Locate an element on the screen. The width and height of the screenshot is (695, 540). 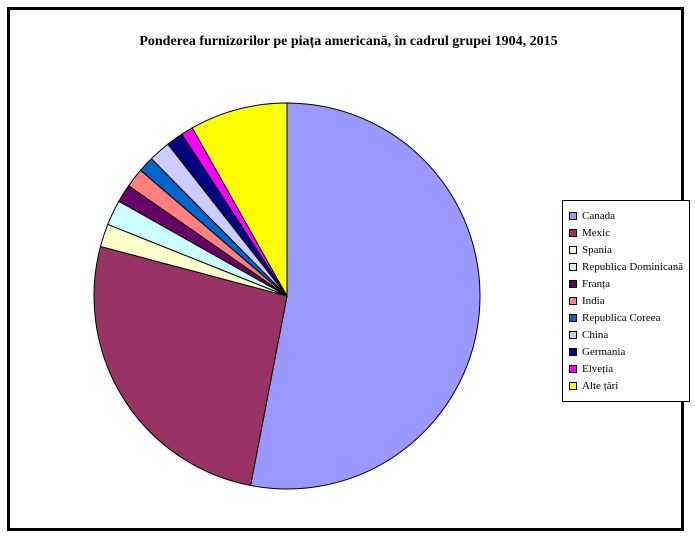
legend-label: Republica Dominicană is located at coordinates (633, 266).